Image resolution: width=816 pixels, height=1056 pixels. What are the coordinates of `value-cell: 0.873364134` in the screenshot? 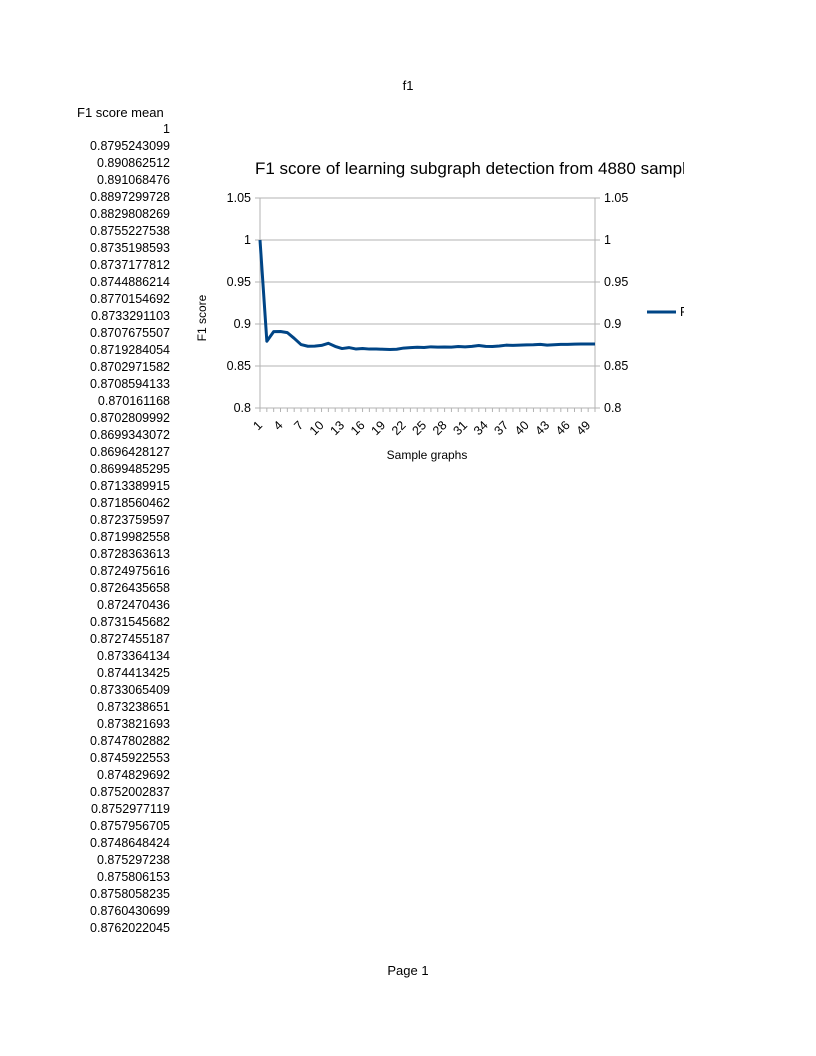 It's located at (133, 656).